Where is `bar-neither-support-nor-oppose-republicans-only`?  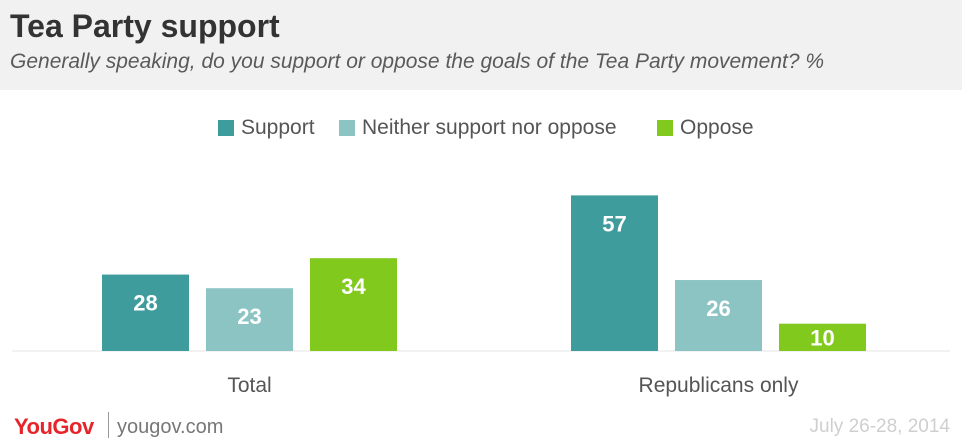
bar-neither-support-nor-oppose-republicans-only is located at coordinates (718, 315).